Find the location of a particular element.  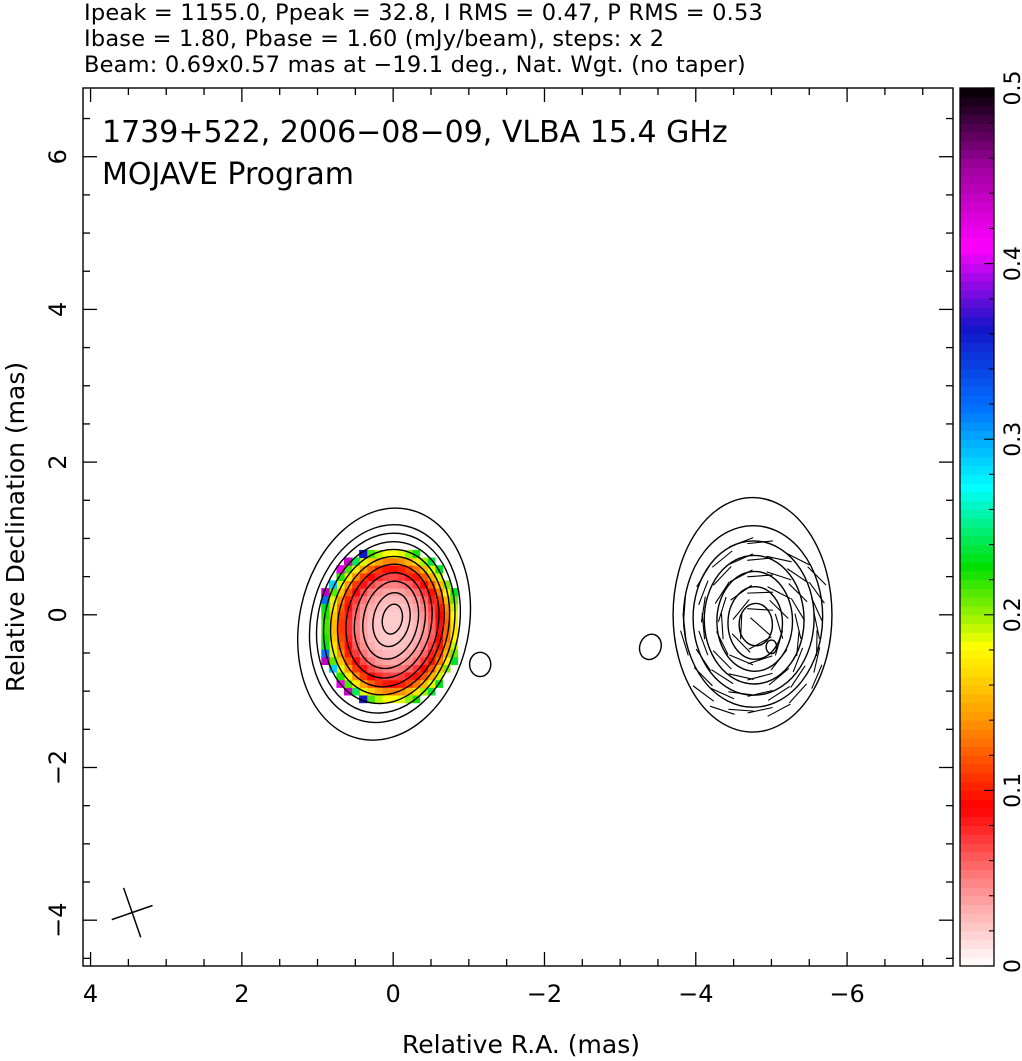

x-tick-label: −4 is located at coordinates (695, 994).